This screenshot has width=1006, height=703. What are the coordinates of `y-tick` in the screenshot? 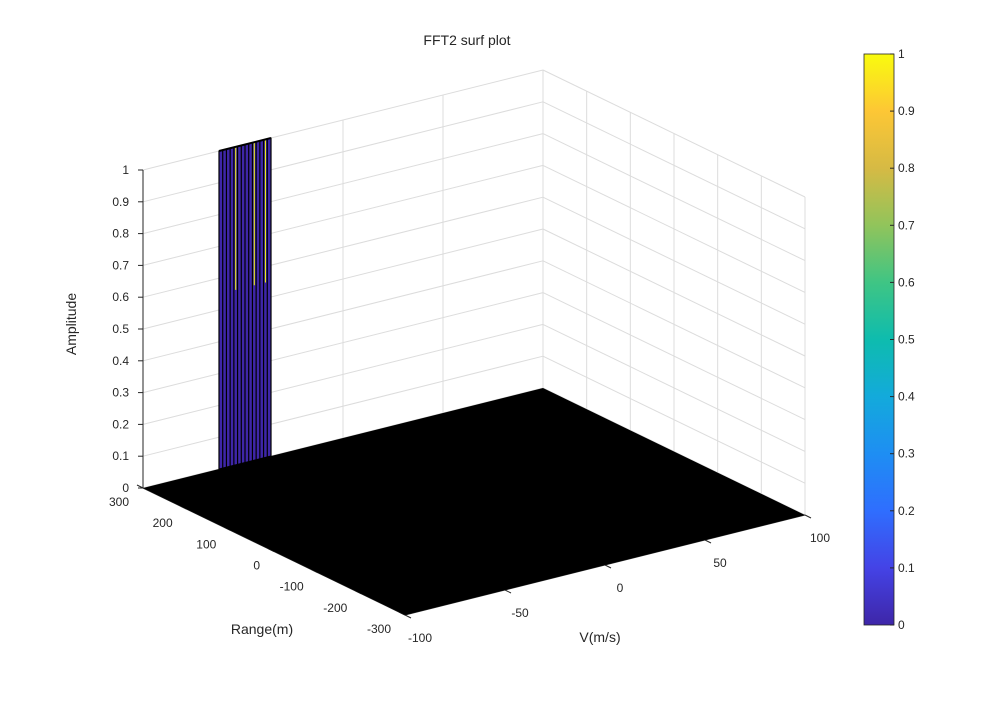 It's located at (140, 486).